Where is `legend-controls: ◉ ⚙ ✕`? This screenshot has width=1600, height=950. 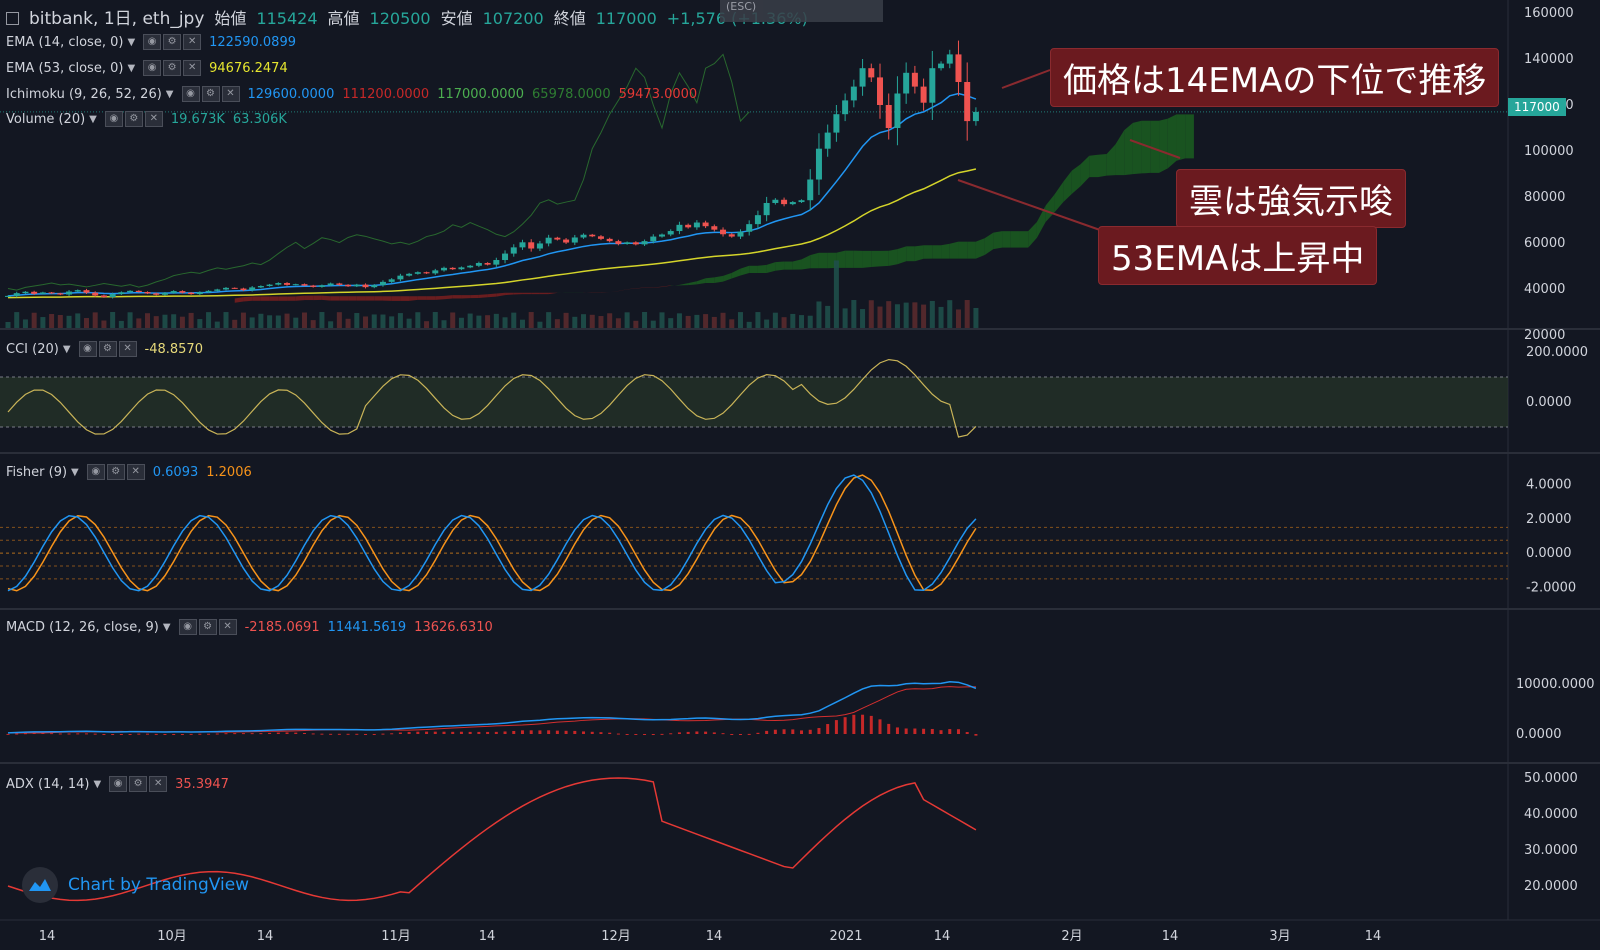 legend-controls: ◉ ⚙ ✕ is located at coordinates (107, 349).